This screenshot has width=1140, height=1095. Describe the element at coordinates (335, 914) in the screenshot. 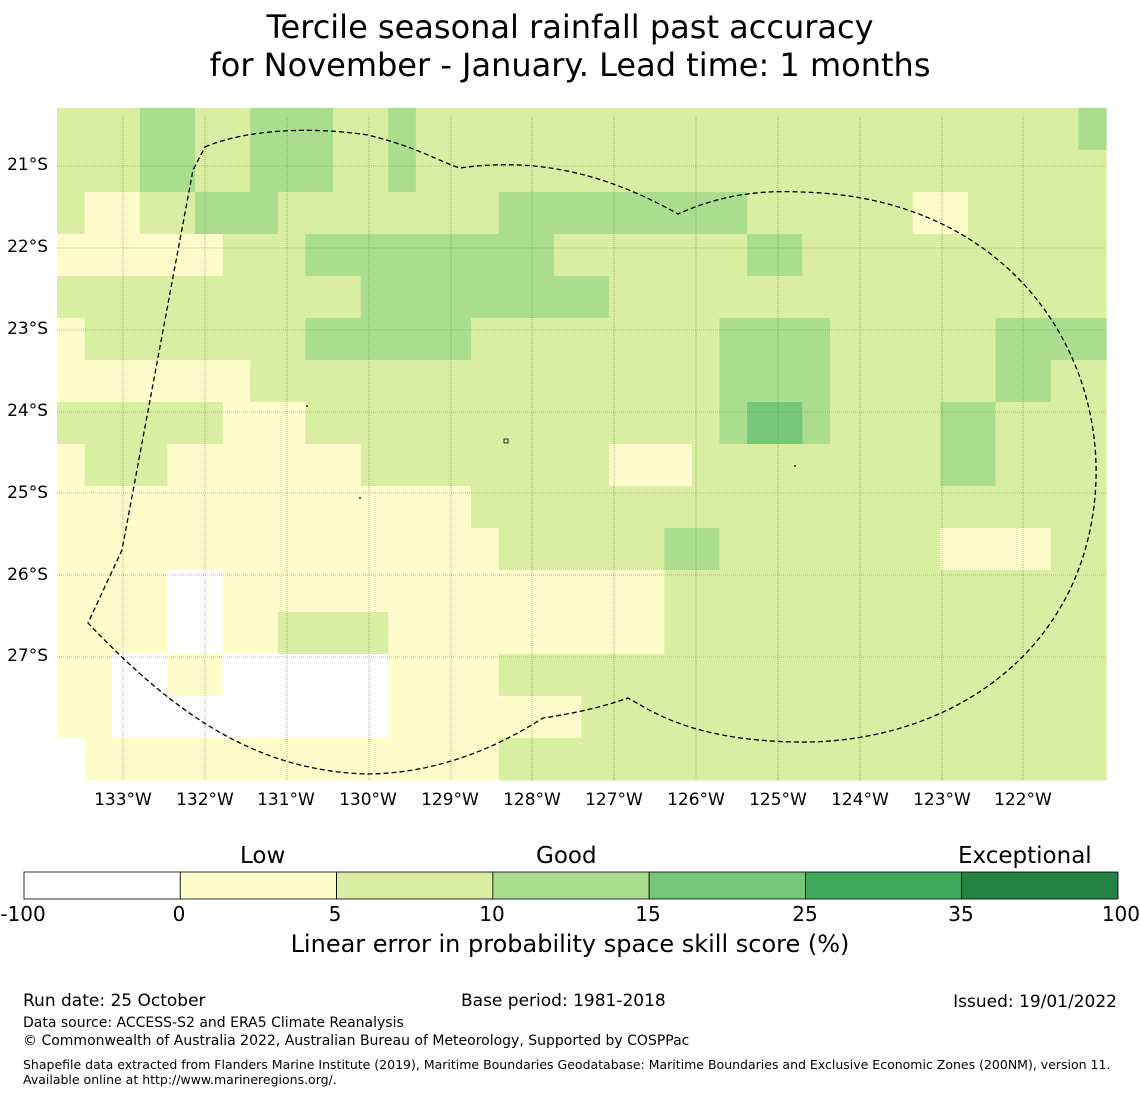

I see `colorbar-tick: 5` at that location.